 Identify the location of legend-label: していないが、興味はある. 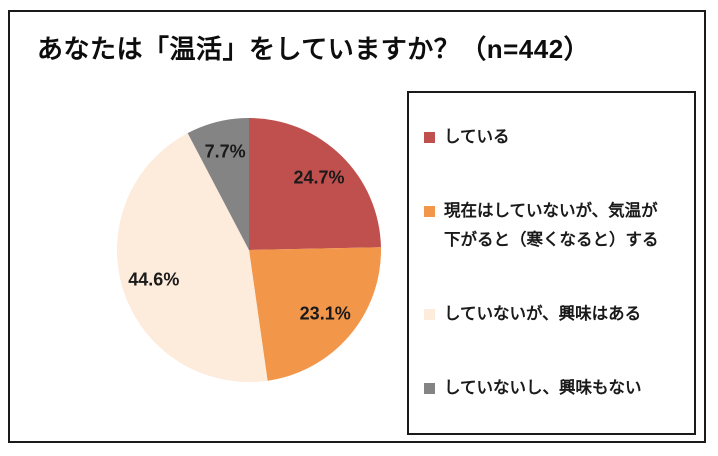
(543, 313).